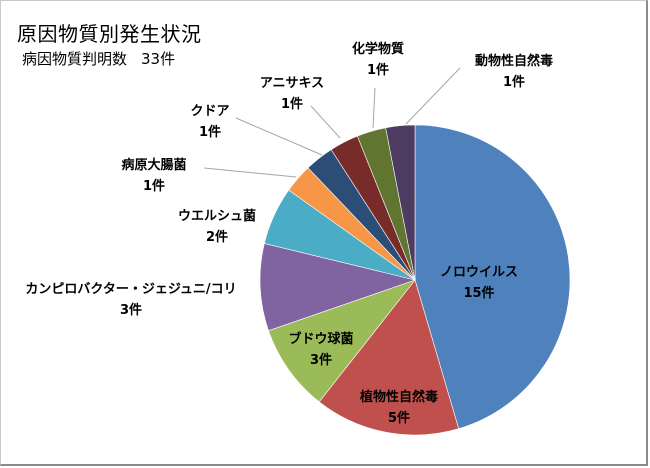 The width and height of the screenshot is (650, 468). What do you see at coordinates (433, 96) in the screenshot?
I see `leader-line-animal-toxin` at bounding box center [433, 96].